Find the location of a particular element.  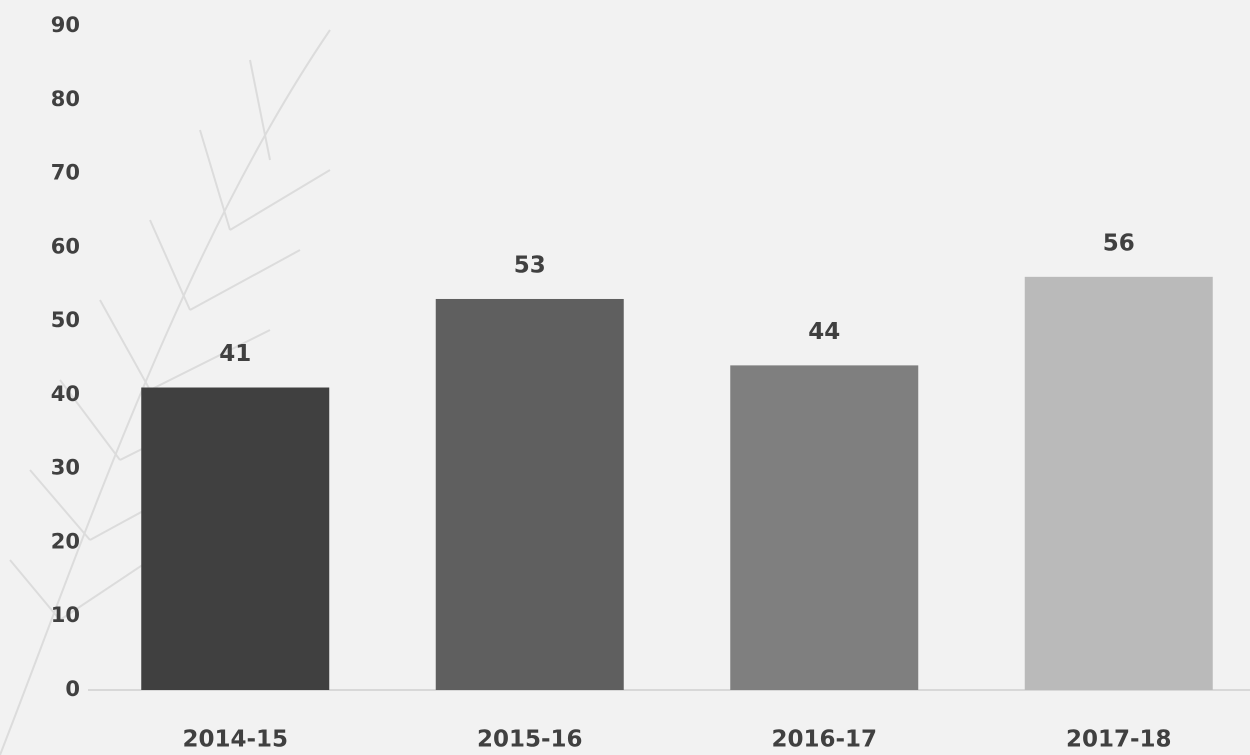

y-tick-label: 90 is located at coordinates (65, 25).